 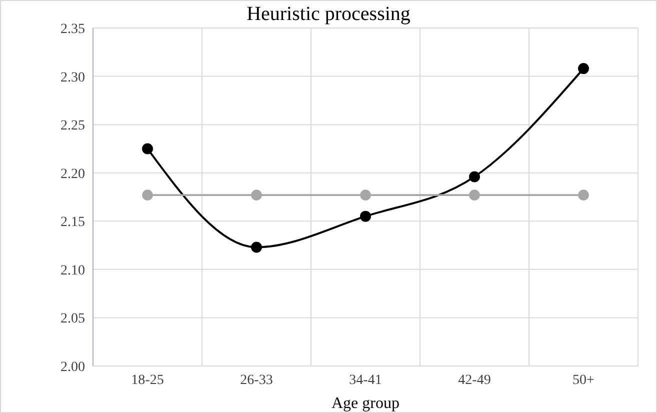 I want to click on y-tick-label: 2.10, so click(x=72, y=270).